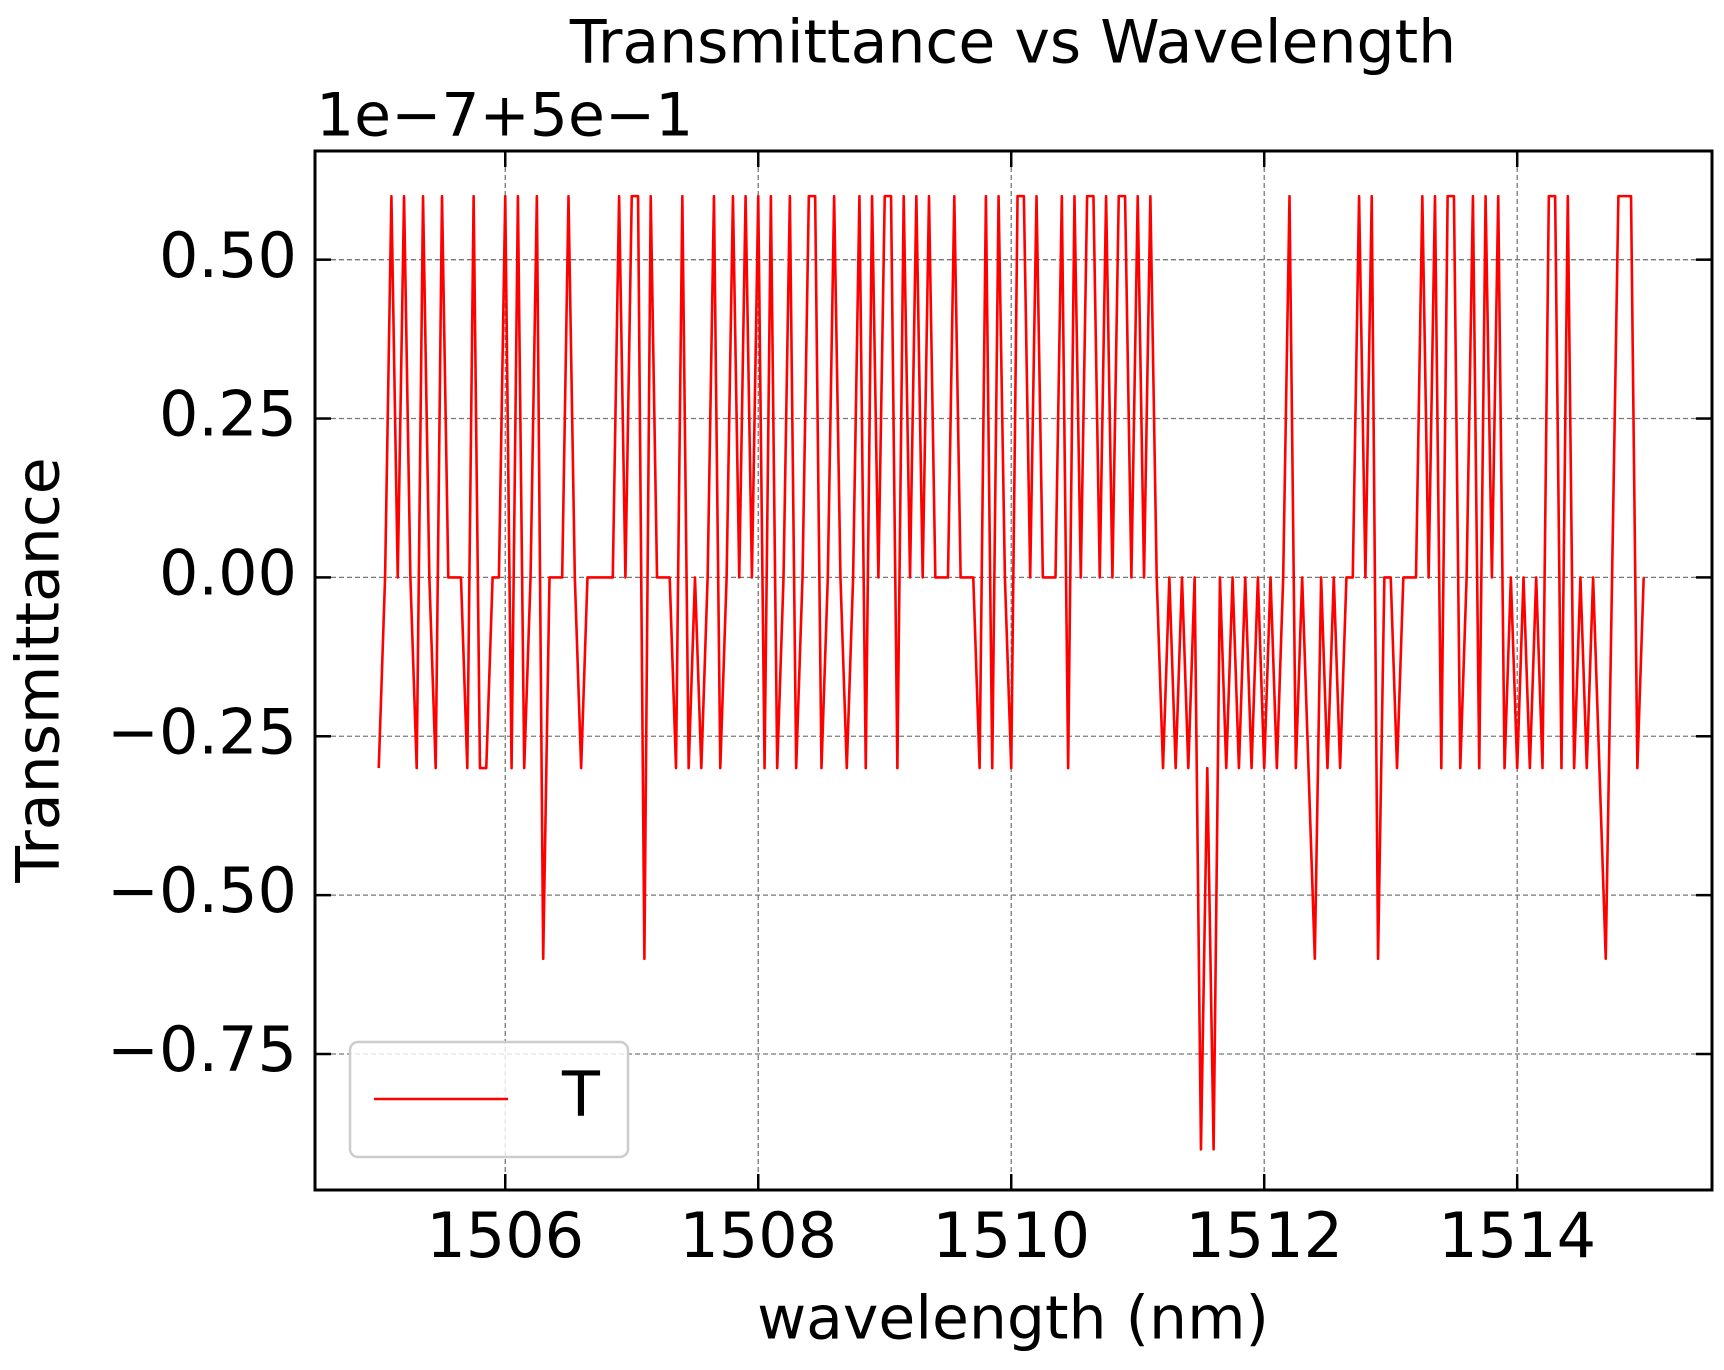  Describe the element at coordinates (202, 890) in the screenshot. I see `y-tick-label: −0.50` at that location.